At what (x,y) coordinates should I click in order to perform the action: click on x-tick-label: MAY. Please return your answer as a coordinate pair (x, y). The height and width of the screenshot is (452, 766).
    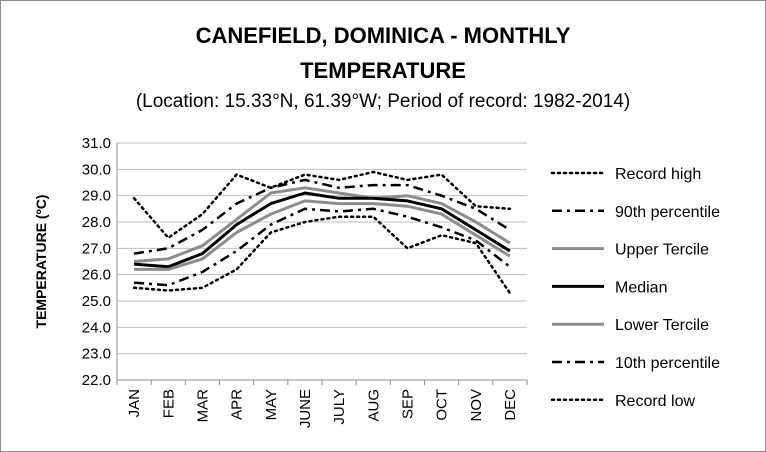
    Looking at the image, I should click on (271, 404).